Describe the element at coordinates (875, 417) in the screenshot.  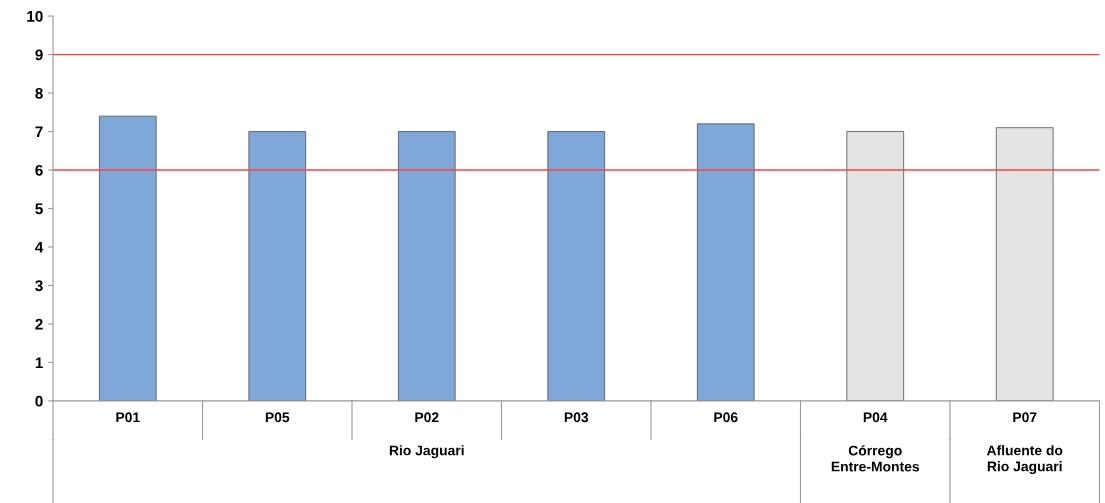
I see `x-tick-label: P04` at that location.